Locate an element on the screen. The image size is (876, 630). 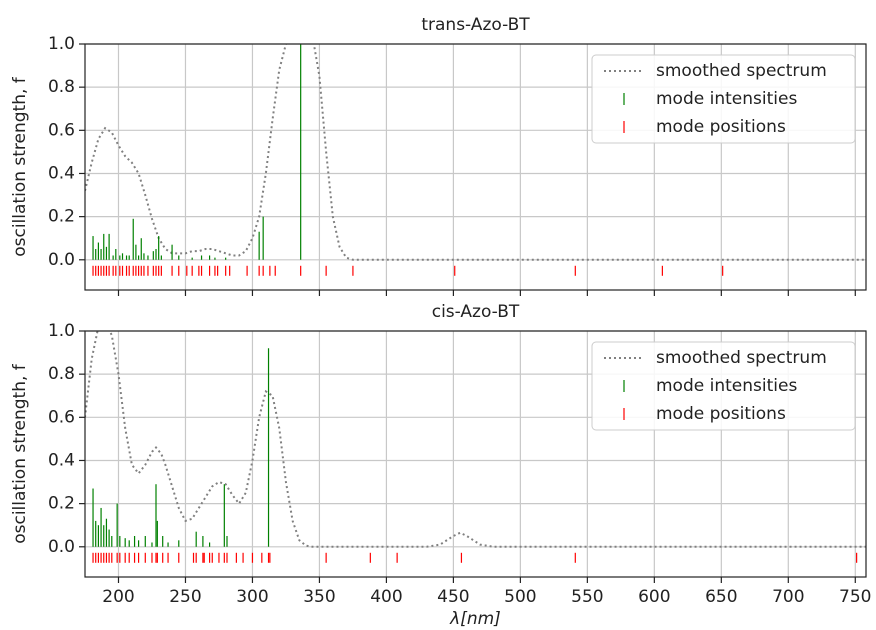
x-tick-label: 550 is located at coordinates (587, 597).